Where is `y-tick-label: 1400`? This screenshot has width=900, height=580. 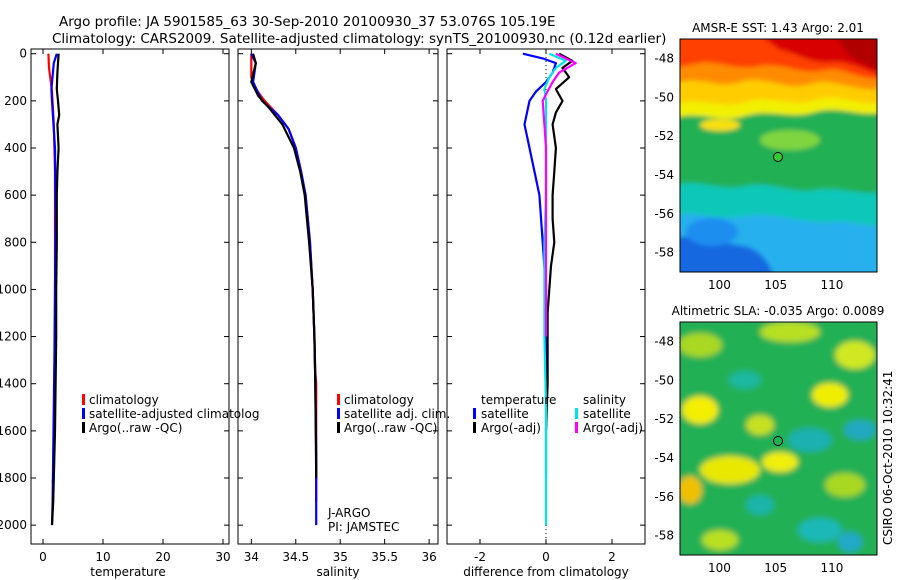 y-tick-label: 1400 is located at coordinates (13, 384).